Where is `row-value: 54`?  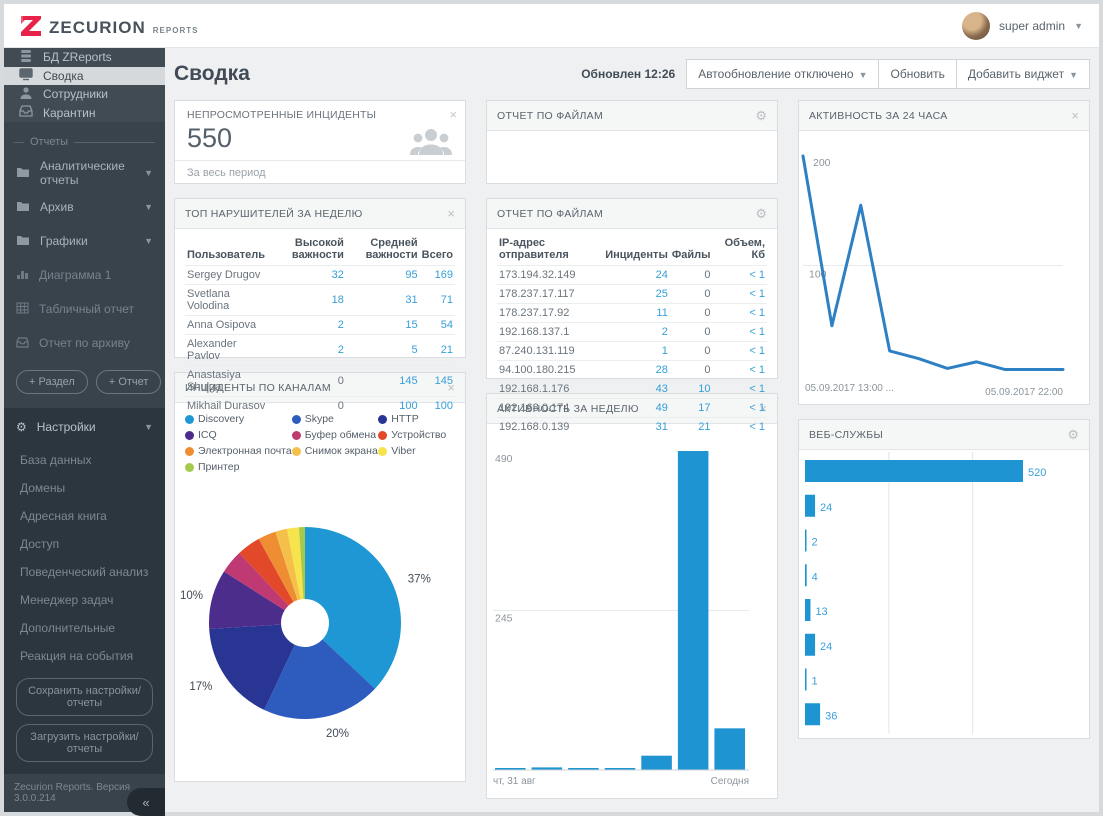
row-value: 54 is located at coordinates (437, 325).